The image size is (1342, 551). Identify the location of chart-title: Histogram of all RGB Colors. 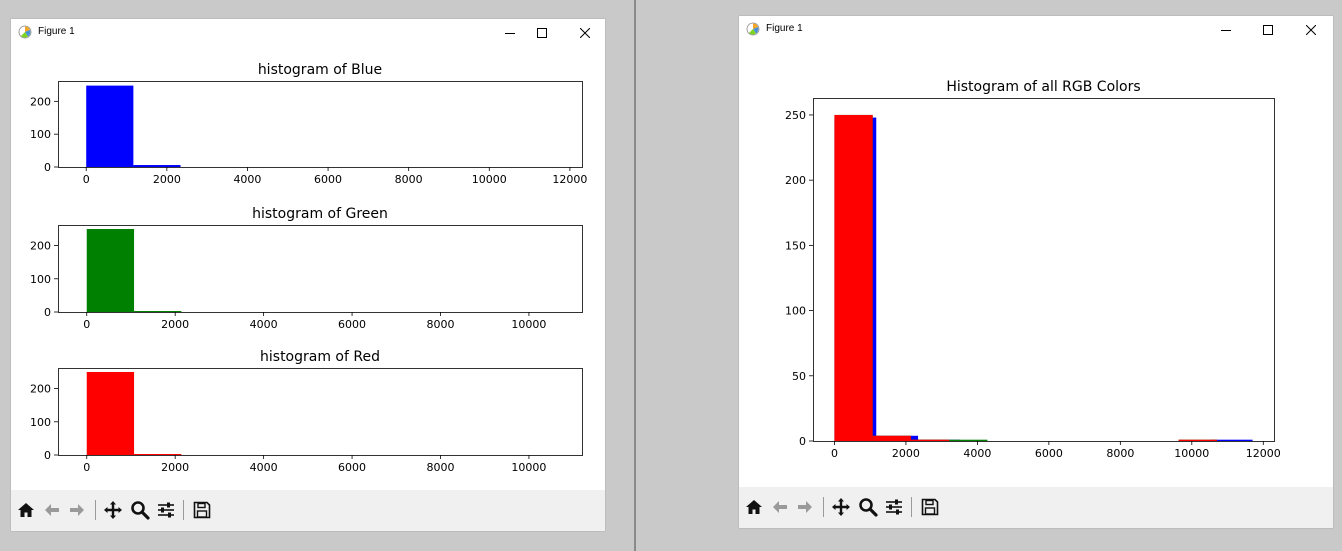
(1043, 87).